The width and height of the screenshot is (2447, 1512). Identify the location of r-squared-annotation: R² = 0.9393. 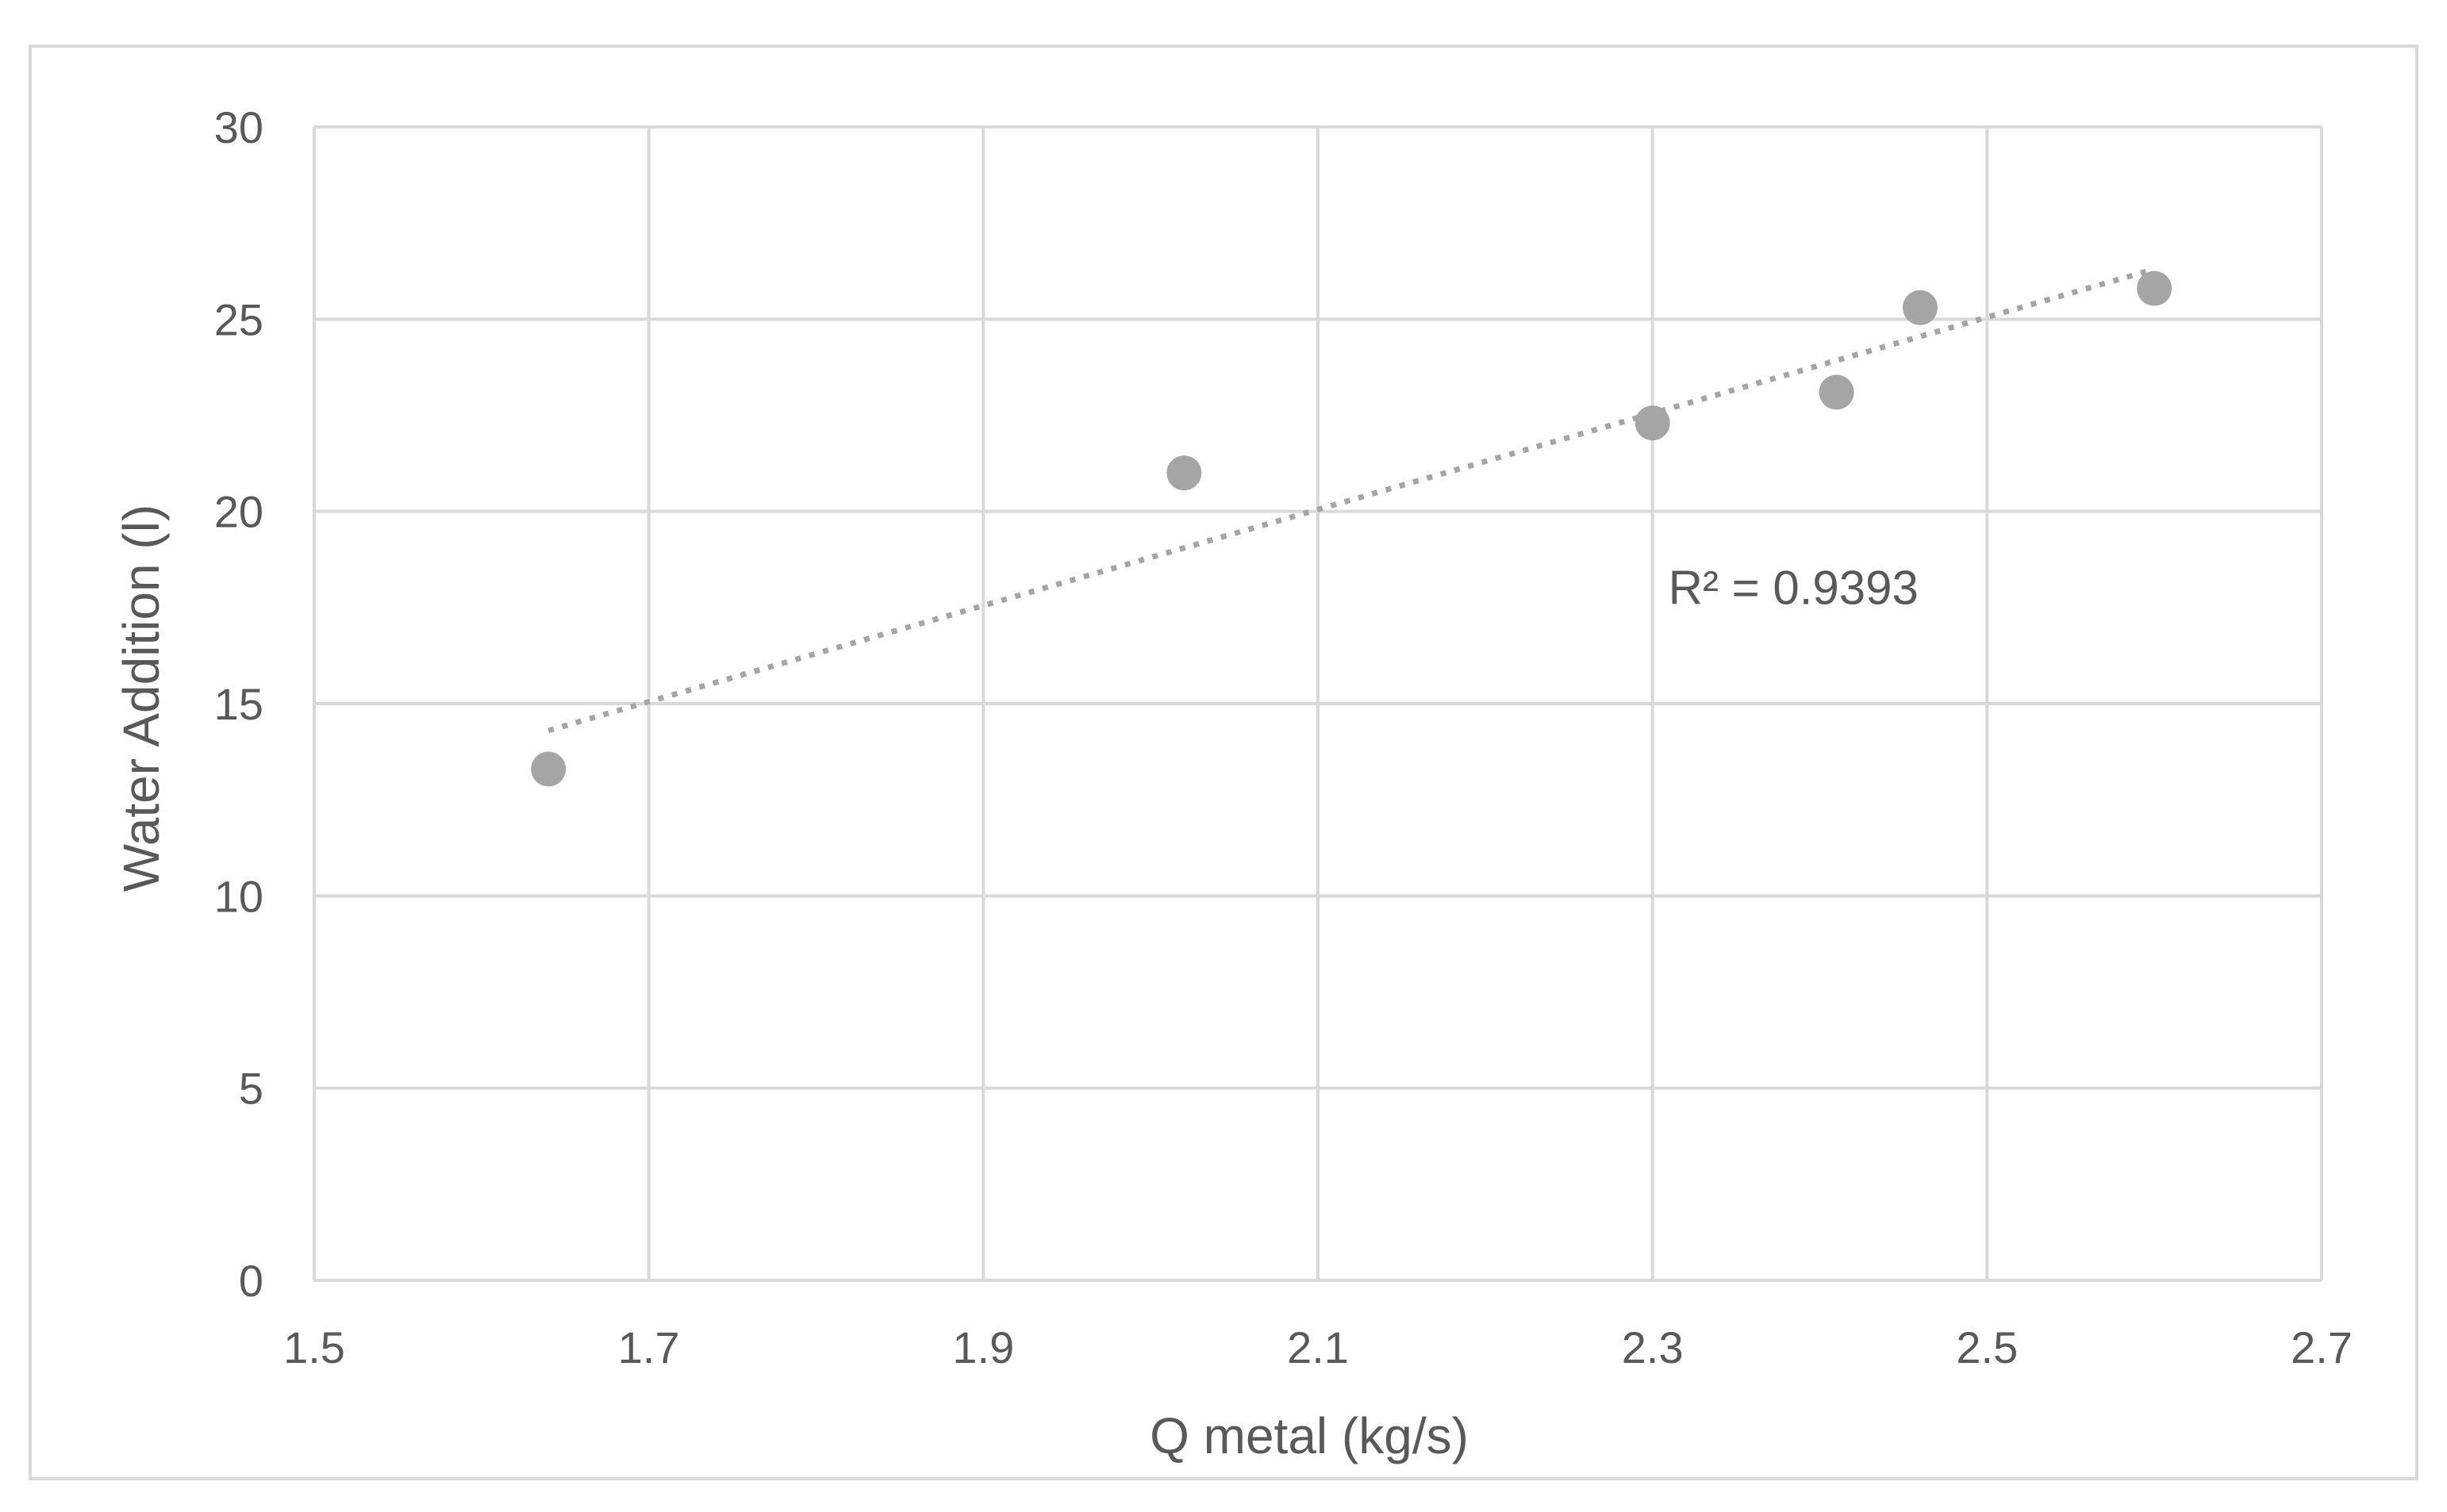
(1794, 589).